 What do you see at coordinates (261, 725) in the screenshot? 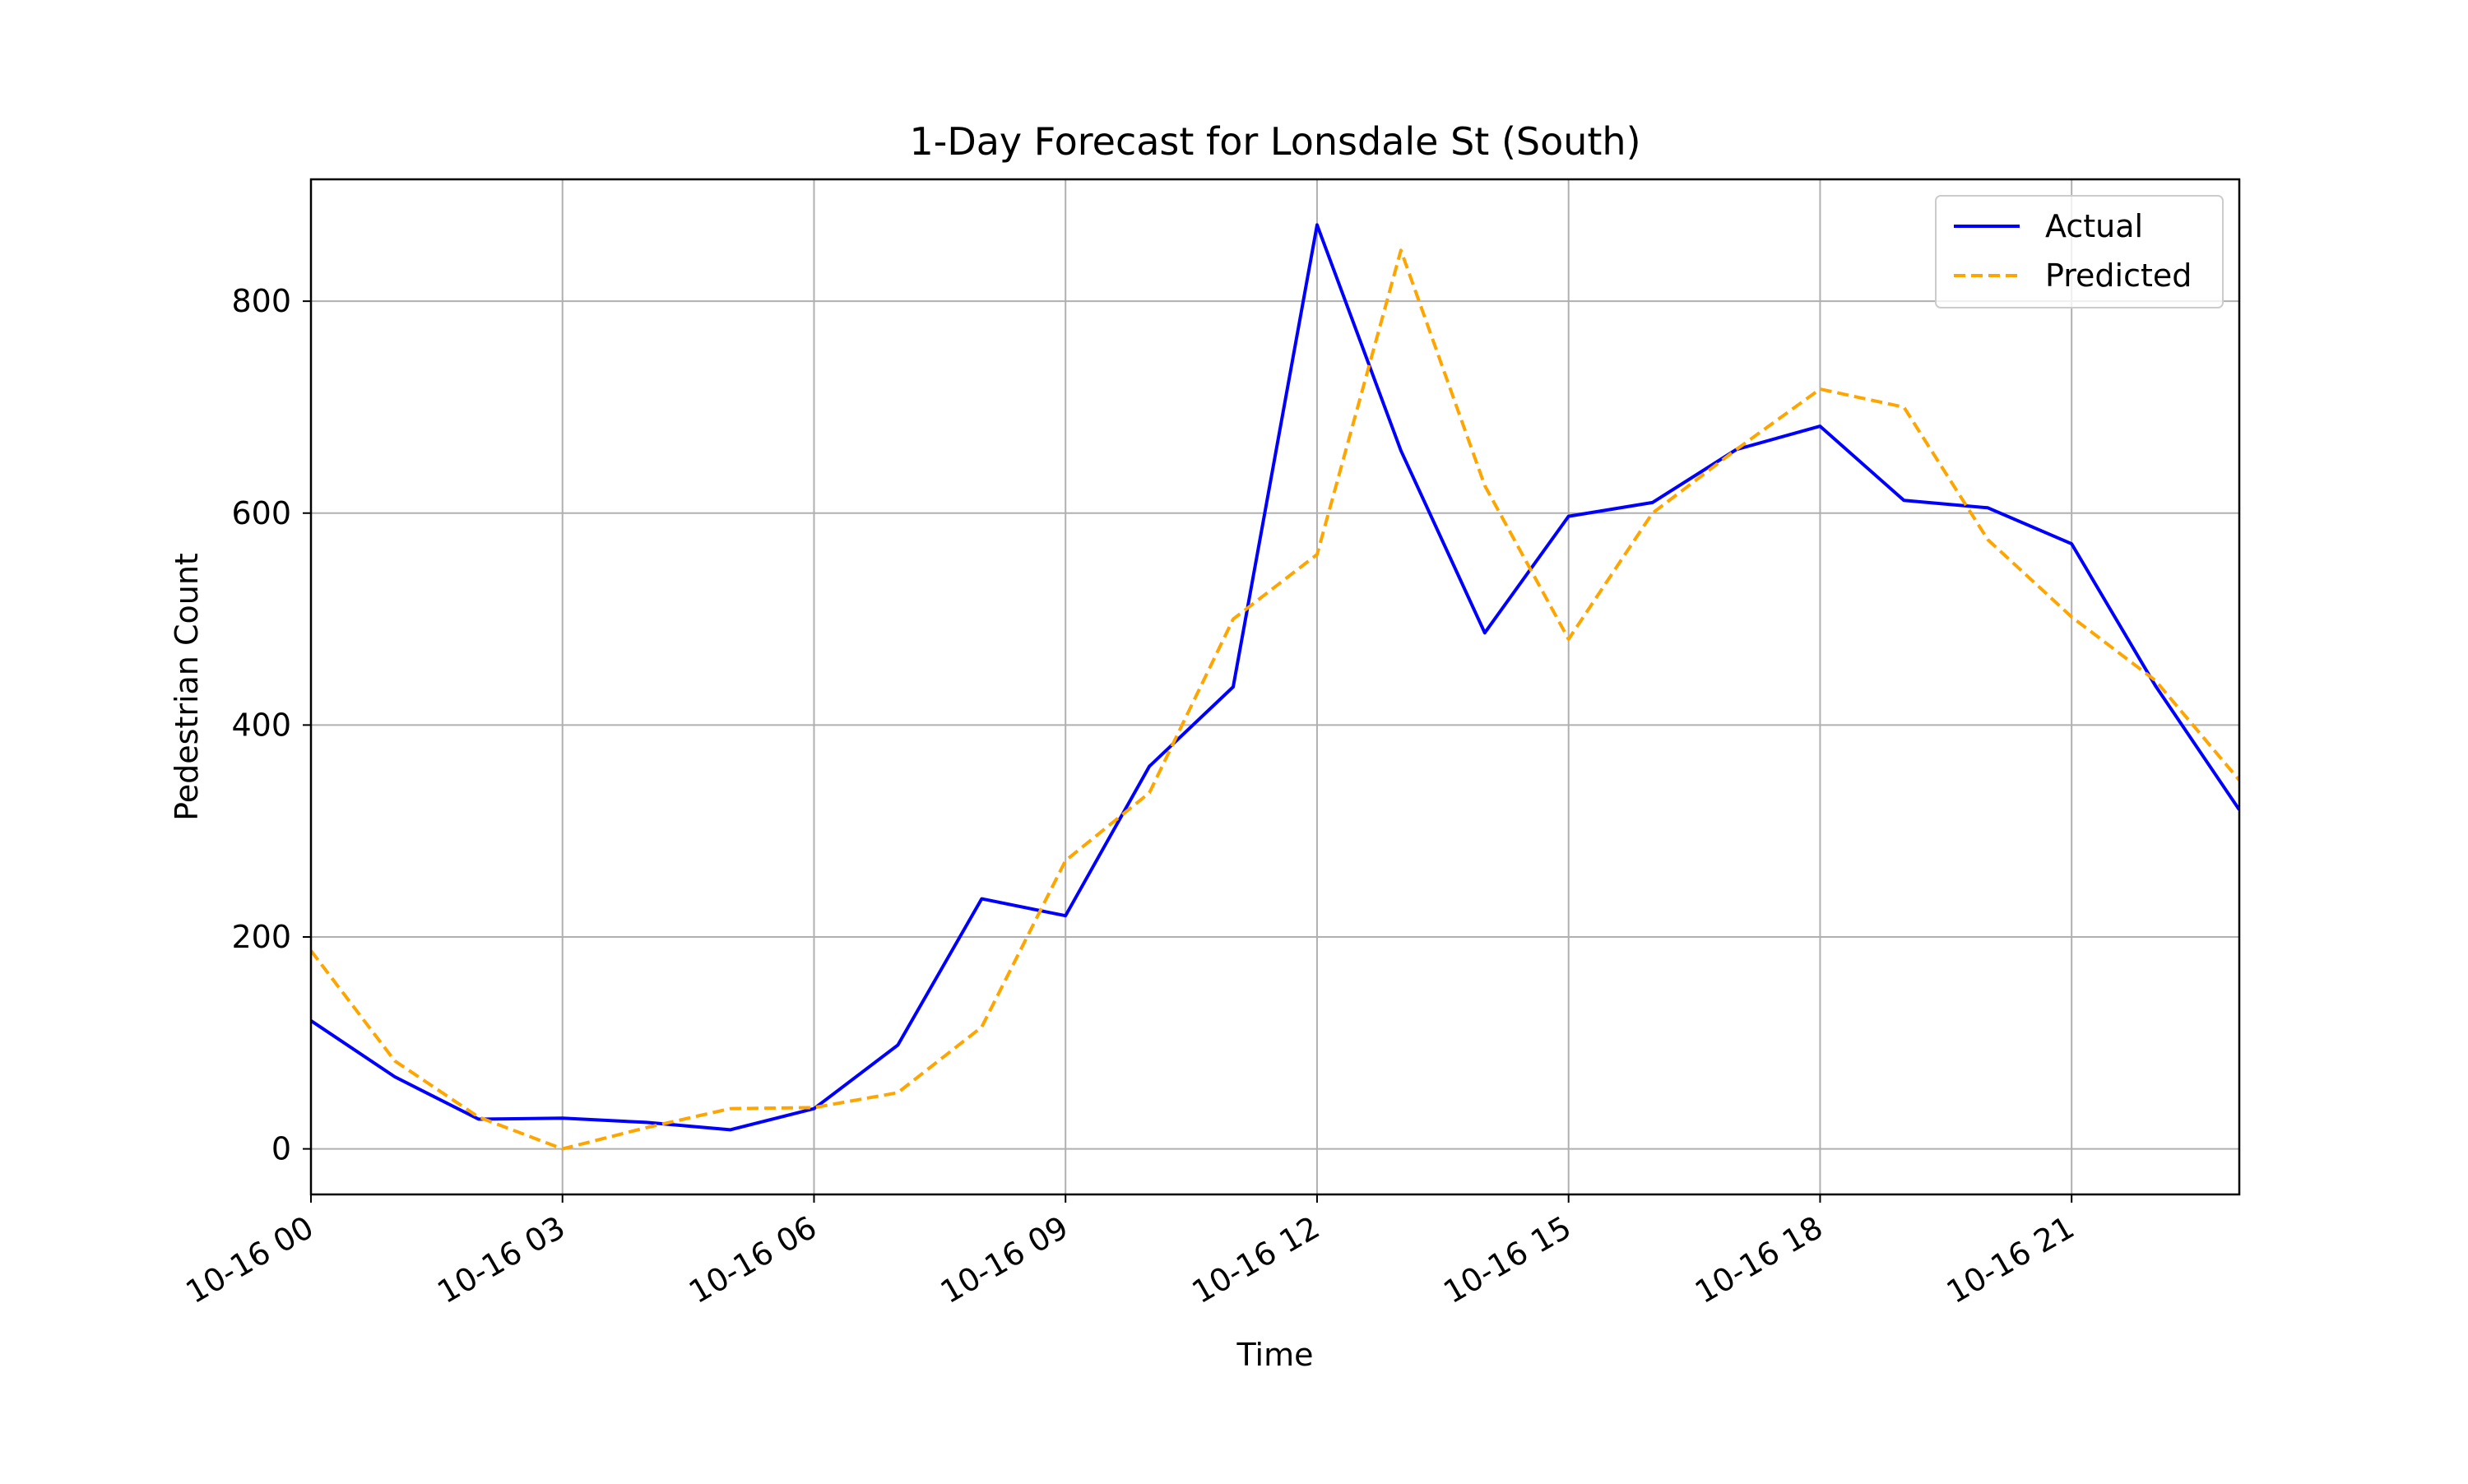
I see `y-tick-label: 400` at bounding box center [261, 725].